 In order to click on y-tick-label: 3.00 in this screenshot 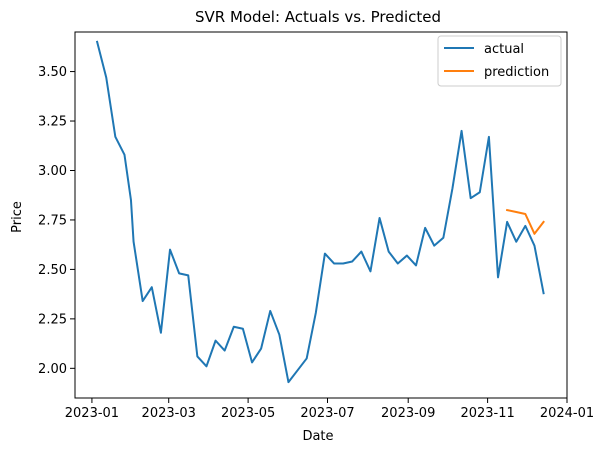, I will do `click(52, 171)`.